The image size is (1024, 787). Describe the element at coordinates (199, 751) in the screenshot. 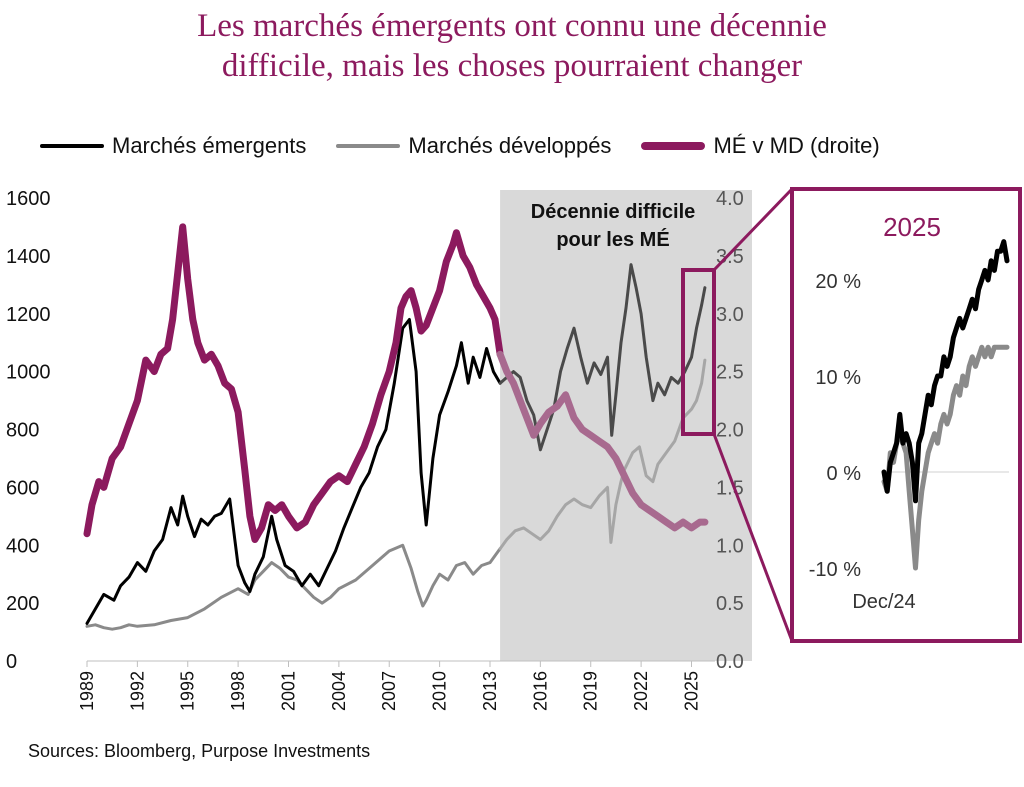

I see `source-note: Sources: Bloomberg, Purpose Investments` at that location.